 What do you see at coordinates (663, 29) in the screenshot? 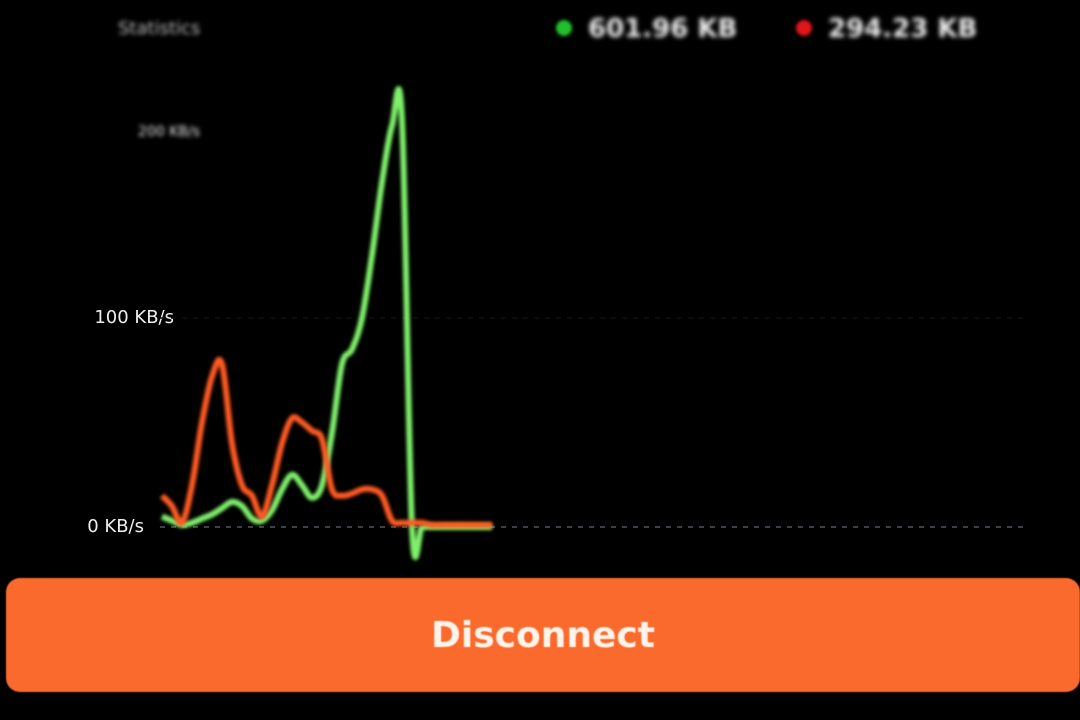
I see `download-total: 601.96 KB` at bounding box center [663, 29].